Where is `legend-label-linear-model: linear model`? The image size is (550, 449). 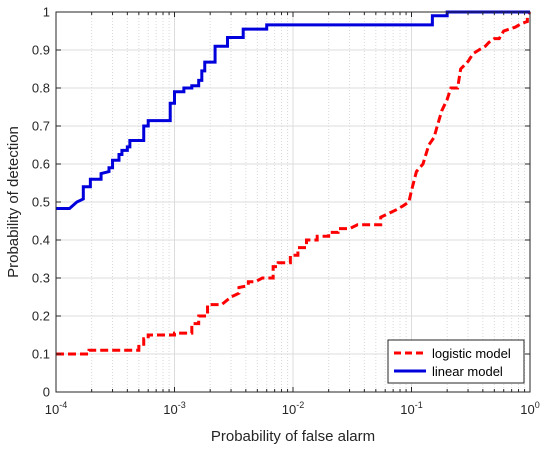 legend-label-linear-model: linear model is located at coordinates (467, 371).